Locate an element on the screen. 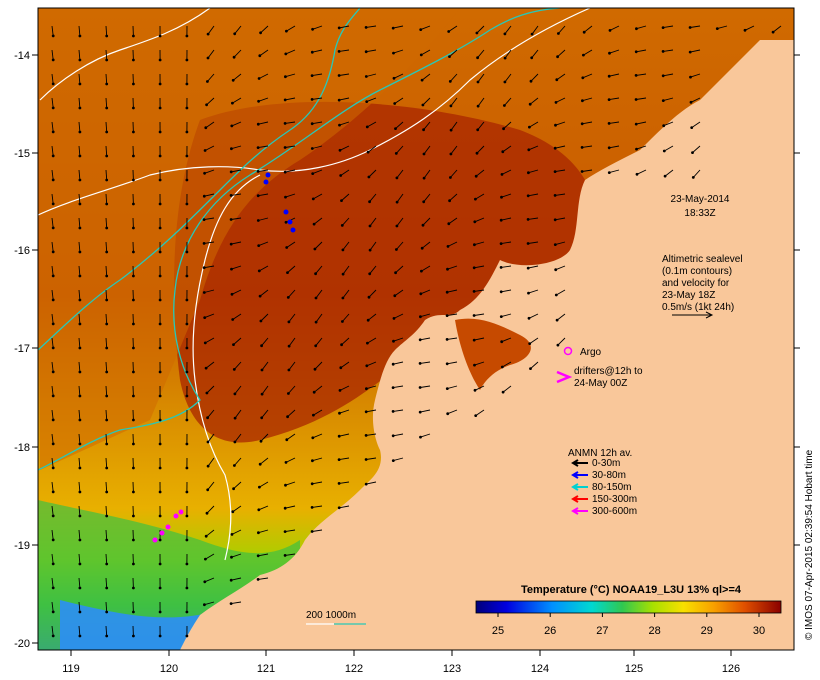 The image size is (820, 680). drifters-label: drifters@12h to is located at coordinates (608, 371).